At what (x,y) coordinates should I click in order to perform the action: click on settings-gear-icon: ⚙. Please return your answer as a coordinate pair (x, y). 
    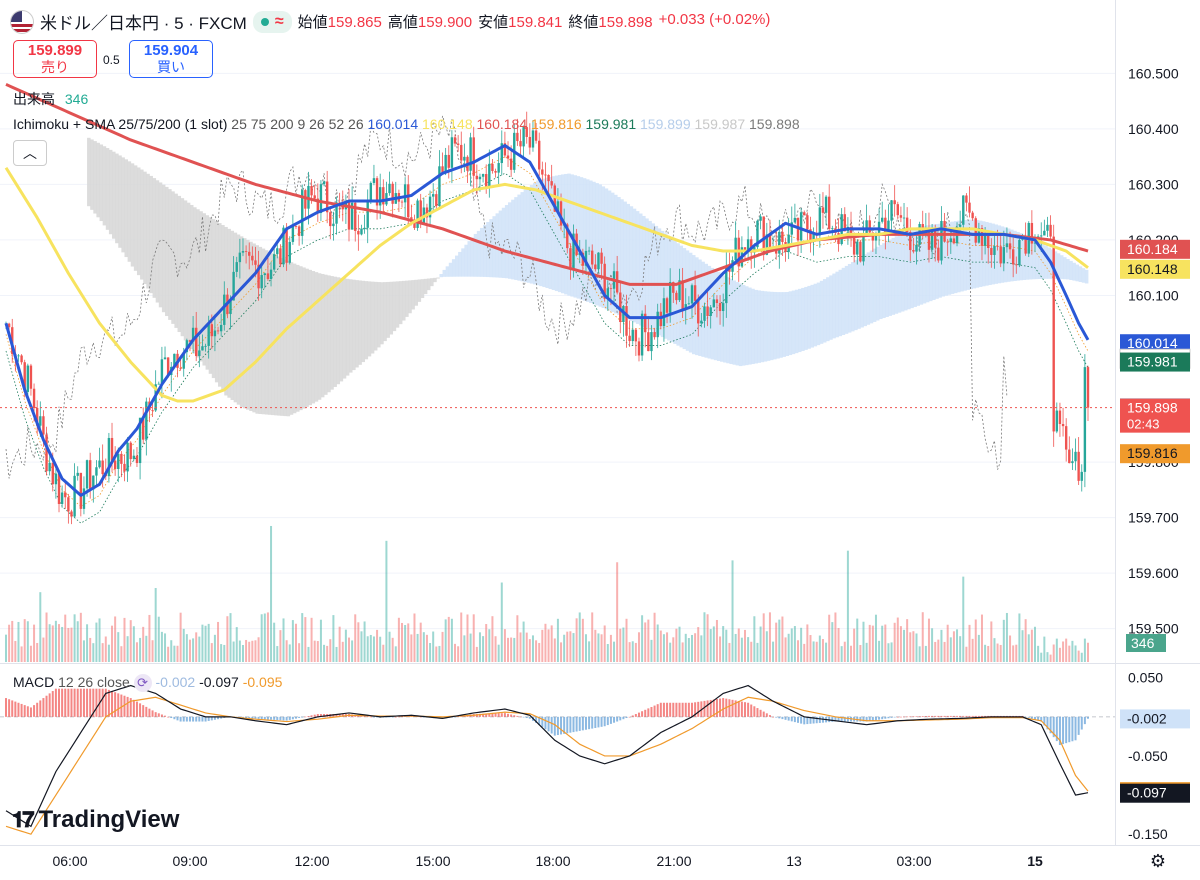
    Looking at the image, I should click on (1158, 861).